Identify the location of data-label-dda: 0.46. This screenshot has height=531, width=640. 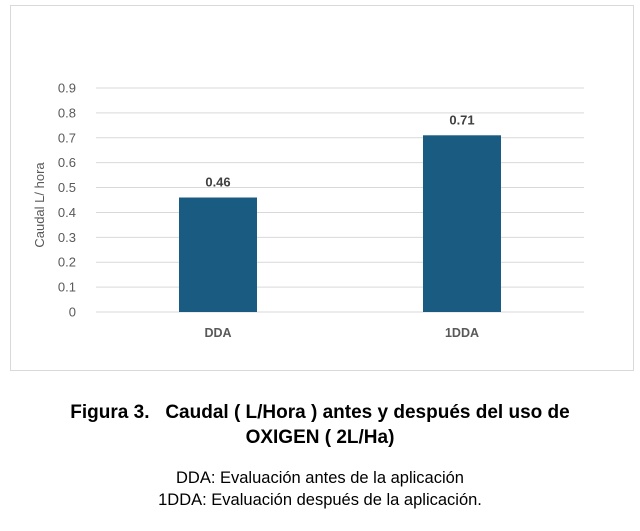
(217, 182).